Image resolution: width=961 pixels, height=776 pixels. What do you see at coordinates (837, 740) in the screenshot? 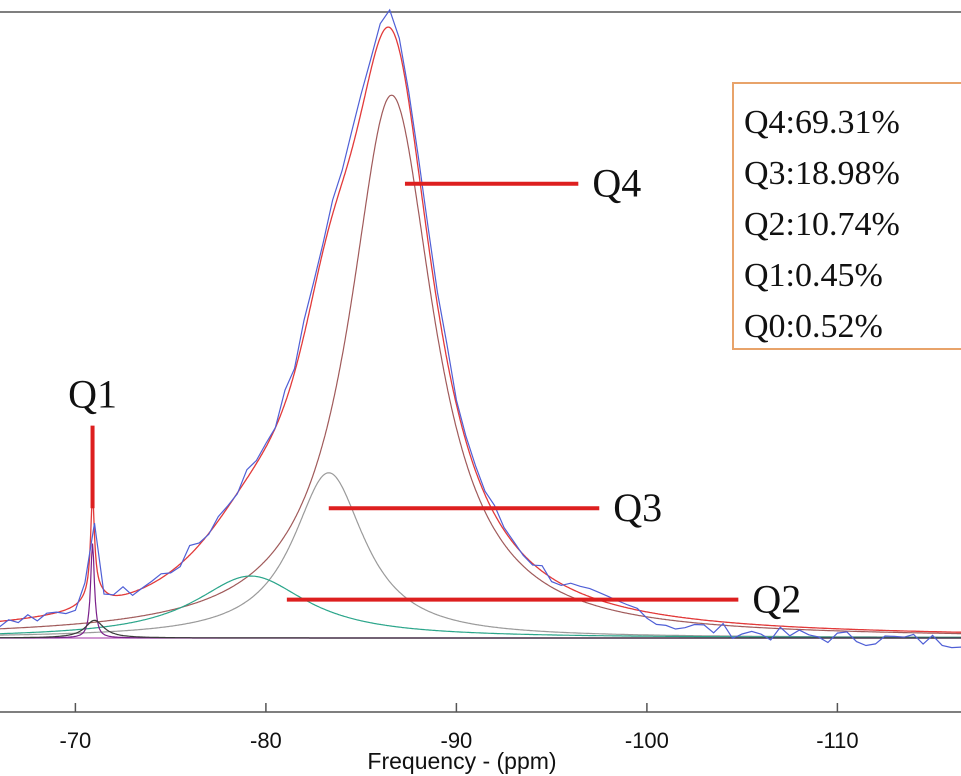
I see `x-tick-label: -110` at bounding box center [837, 740].